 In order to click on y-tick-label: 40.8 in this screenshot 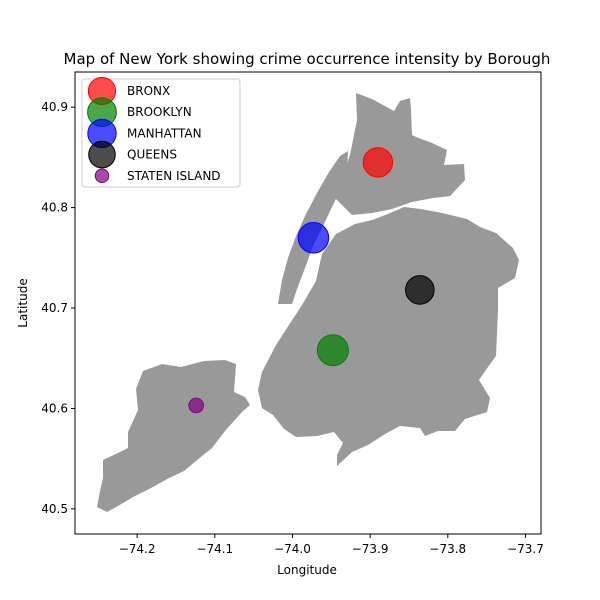, I will do `click(54, 208)`.